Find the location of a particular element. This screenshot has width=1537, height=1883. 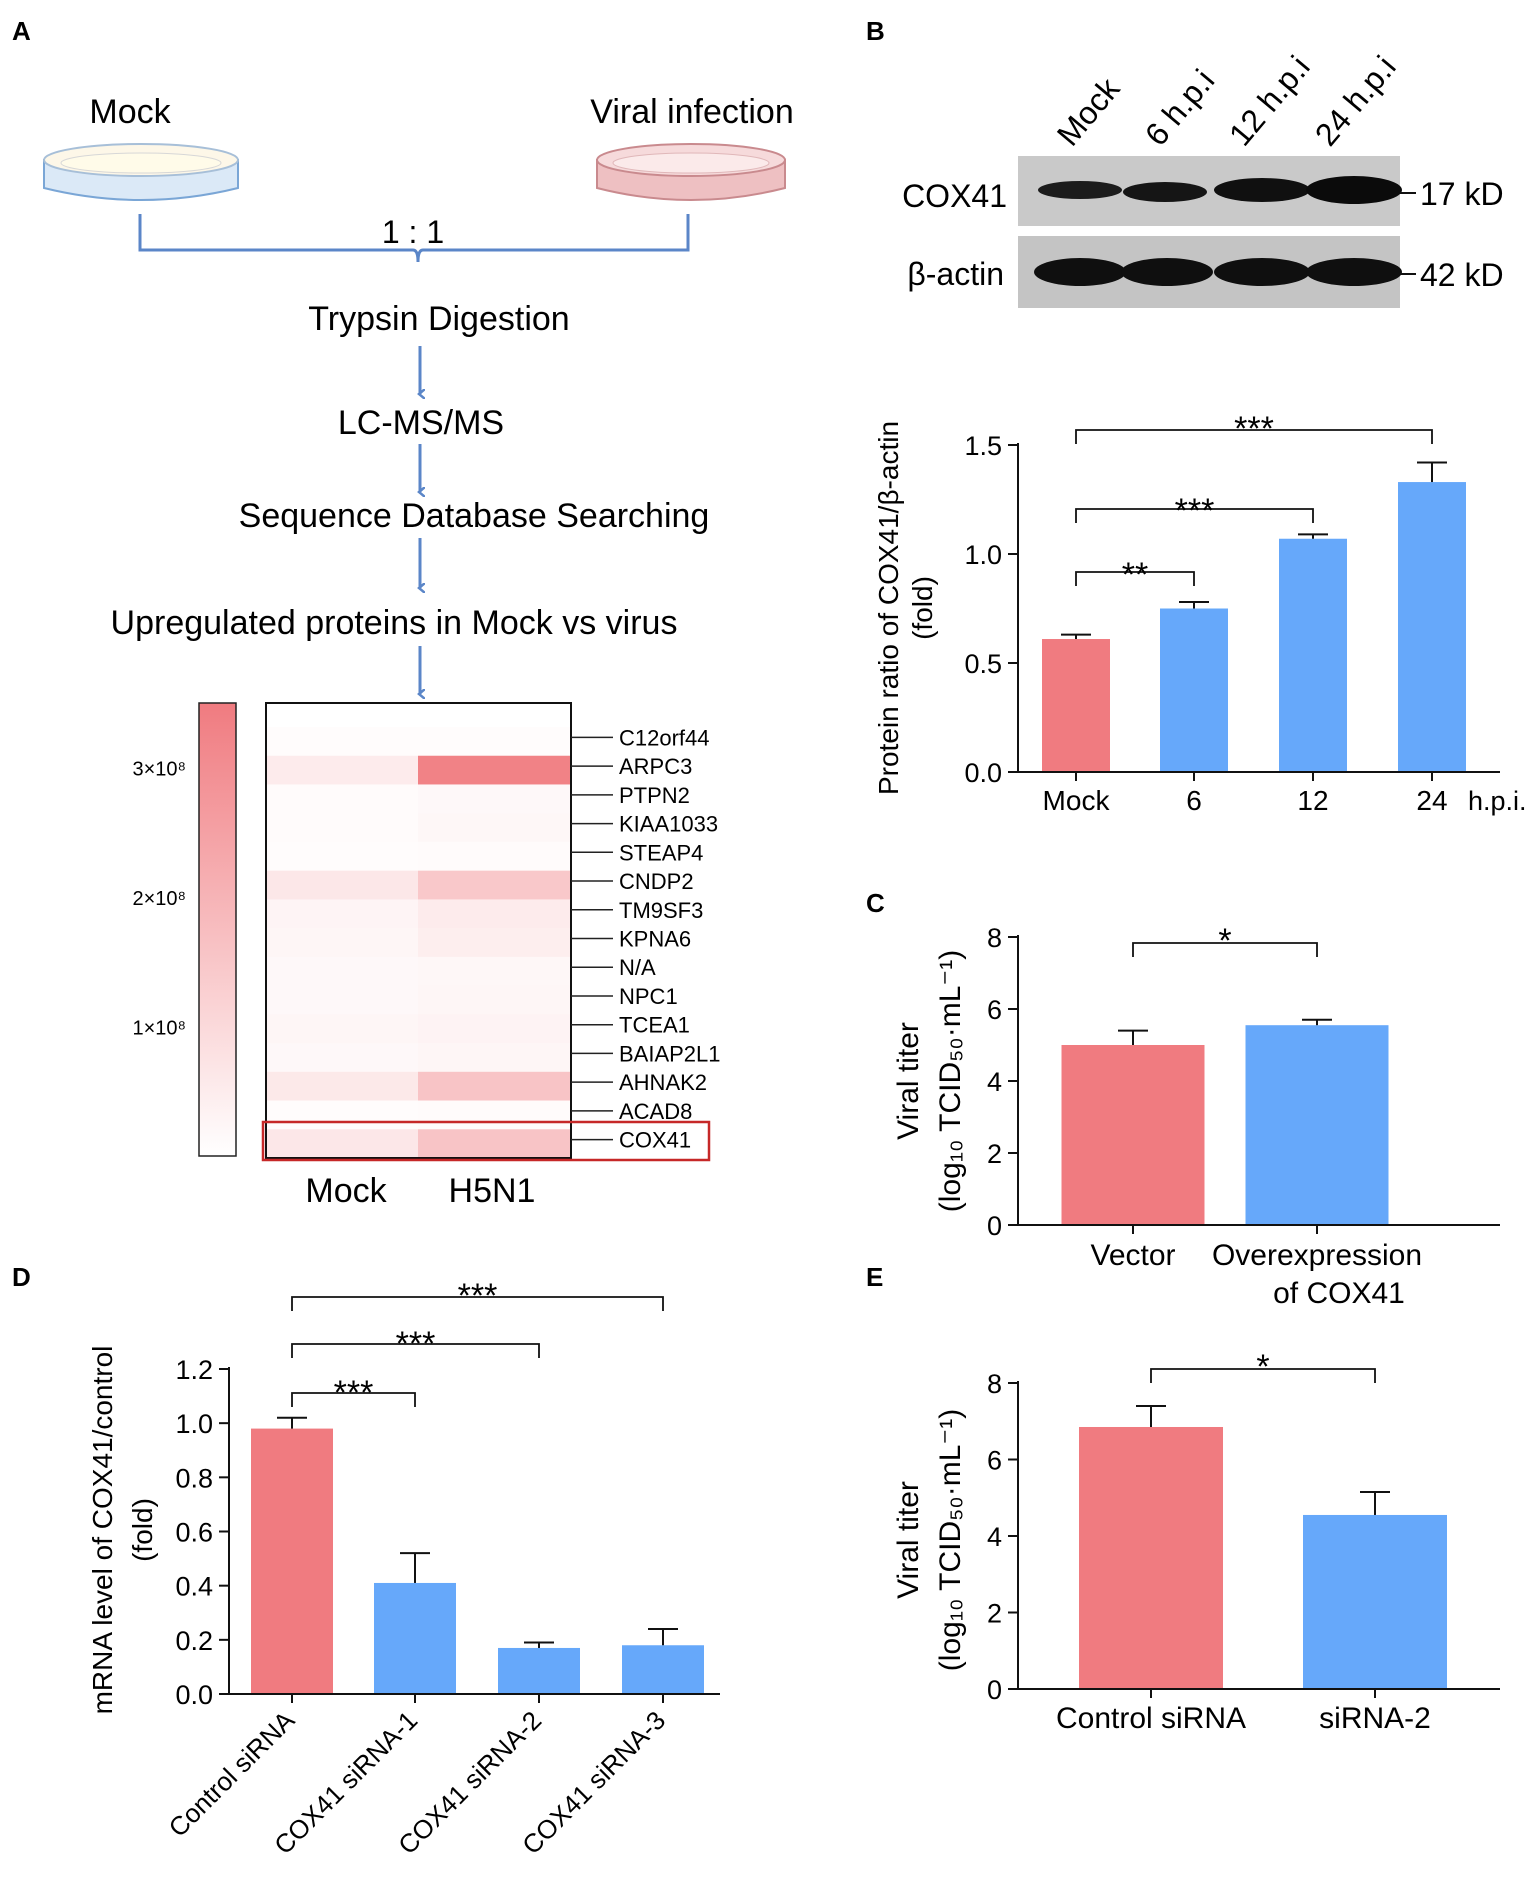

mock-dish-label: Mock is located at coordinates (130, 112).